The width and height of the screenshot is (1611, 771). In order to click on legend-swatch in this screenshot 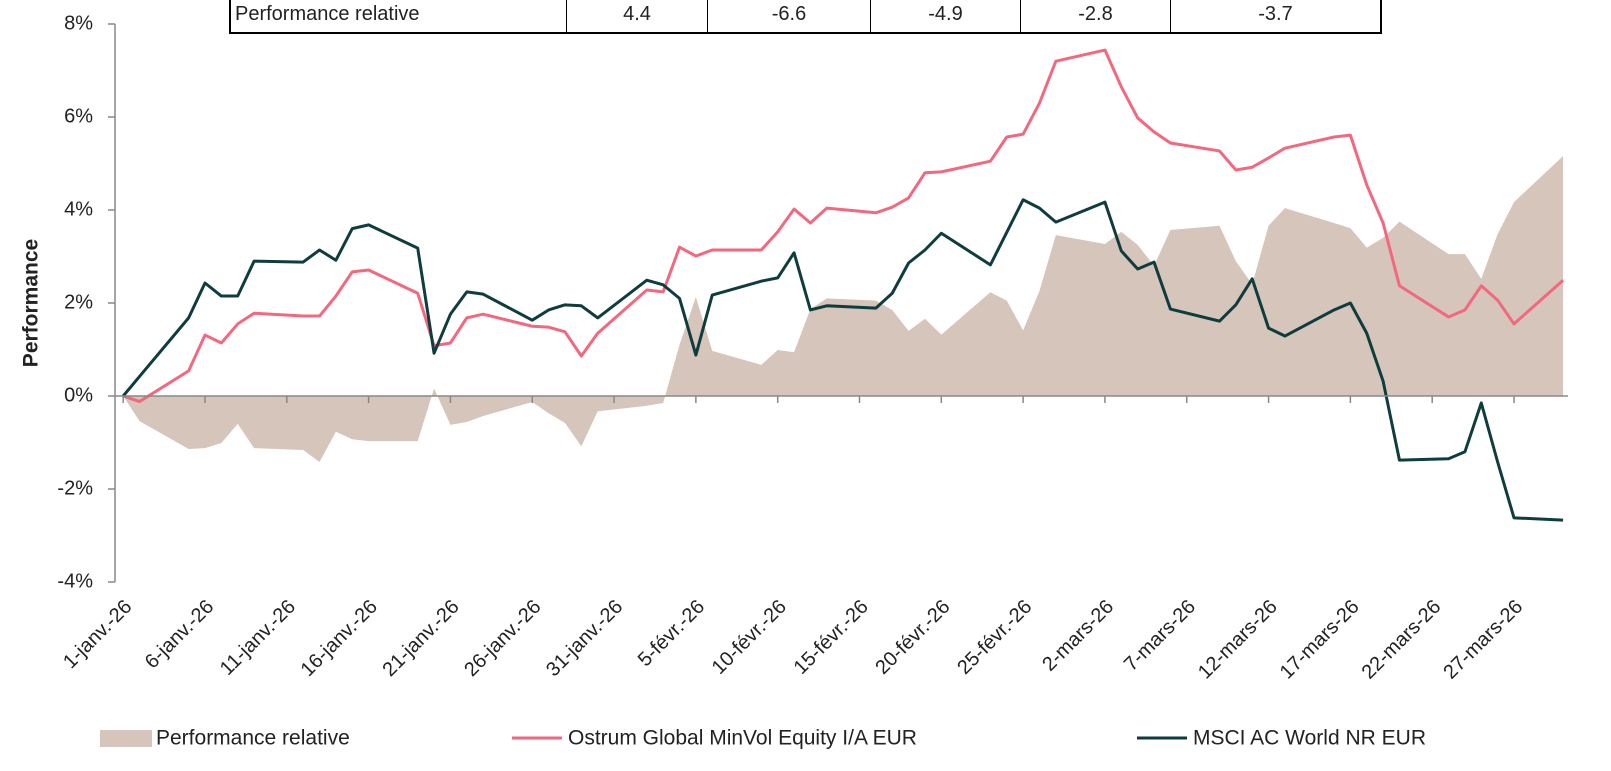, I will do `click(126, 738)`.